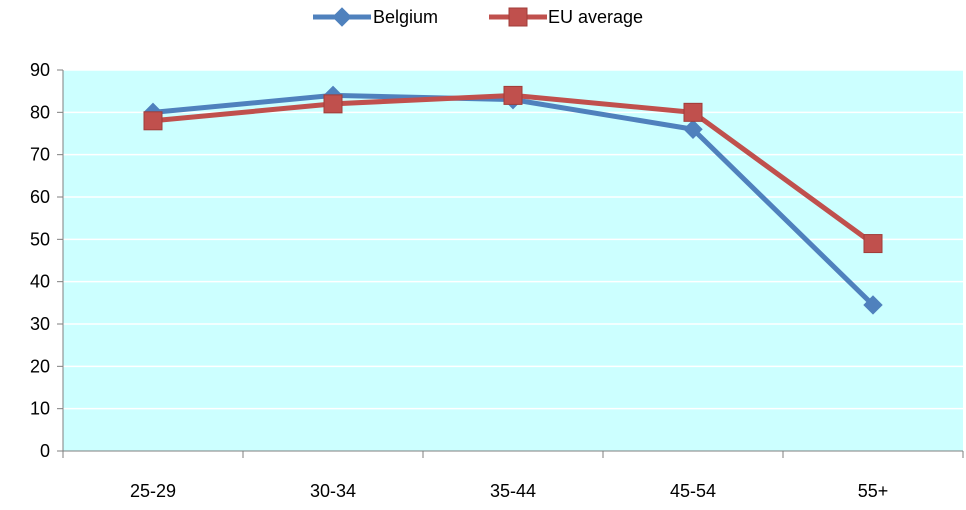  What do you see at coordinates (40, 282) in the screenshot?
I see `y-tick-label: 40` at bounding box center [40, 282].